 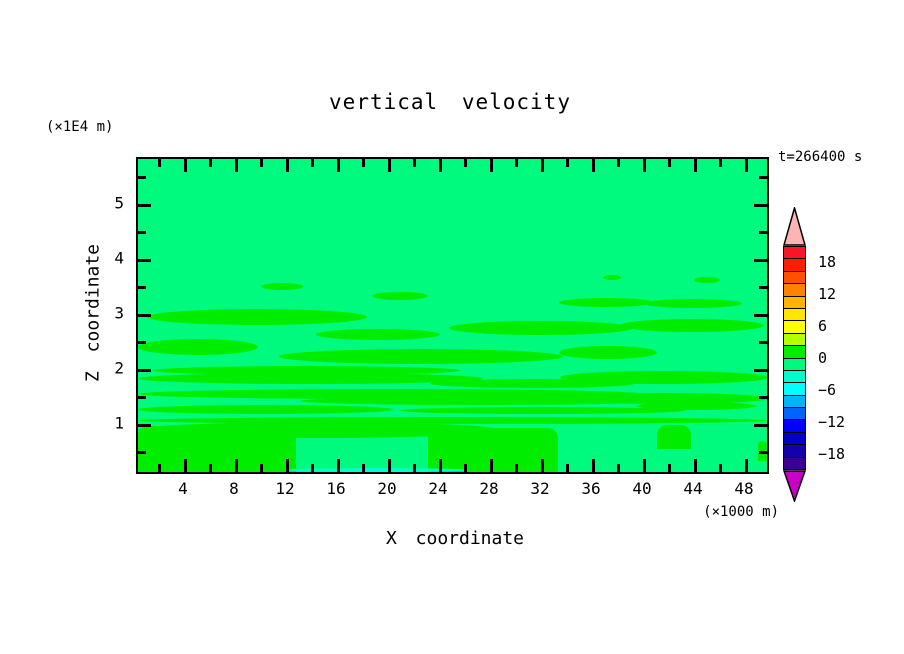 I want to click on y-tick-label: 3, so click(x=119, y=313).